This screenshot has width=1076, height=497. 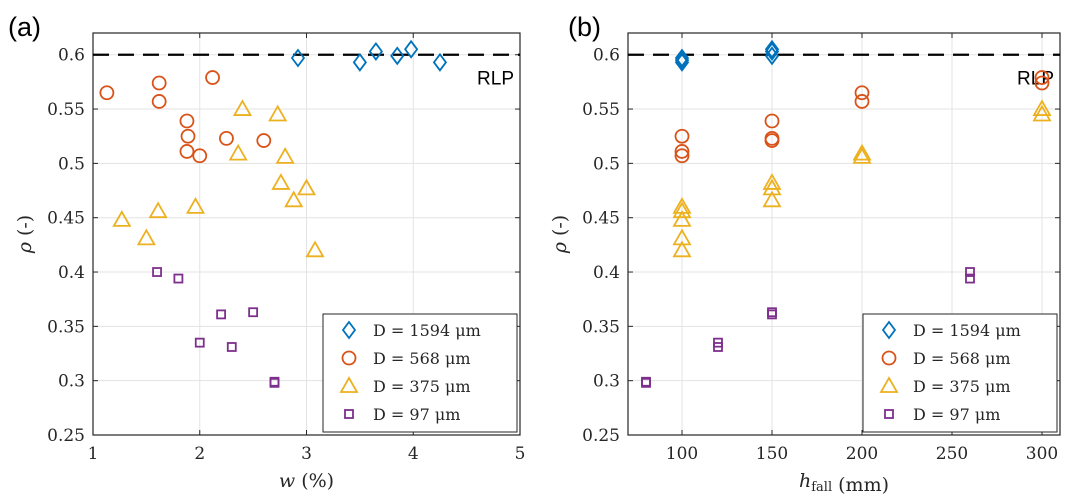 What do you see at coordinates (962, 386) in the screenshot?
I see `legend-label: D = 375 μm` at bounding box center [962, 386].